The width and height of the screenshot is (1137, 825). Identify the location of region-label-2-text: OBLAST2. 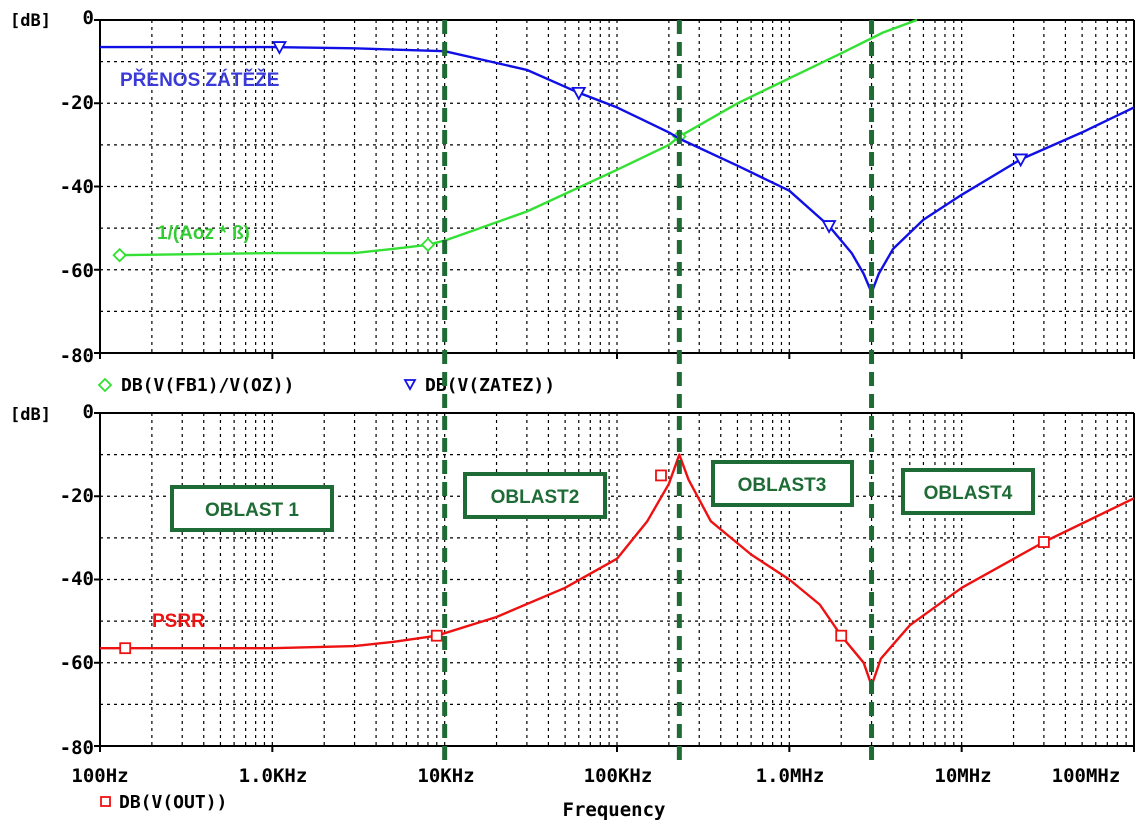
(535, 497).